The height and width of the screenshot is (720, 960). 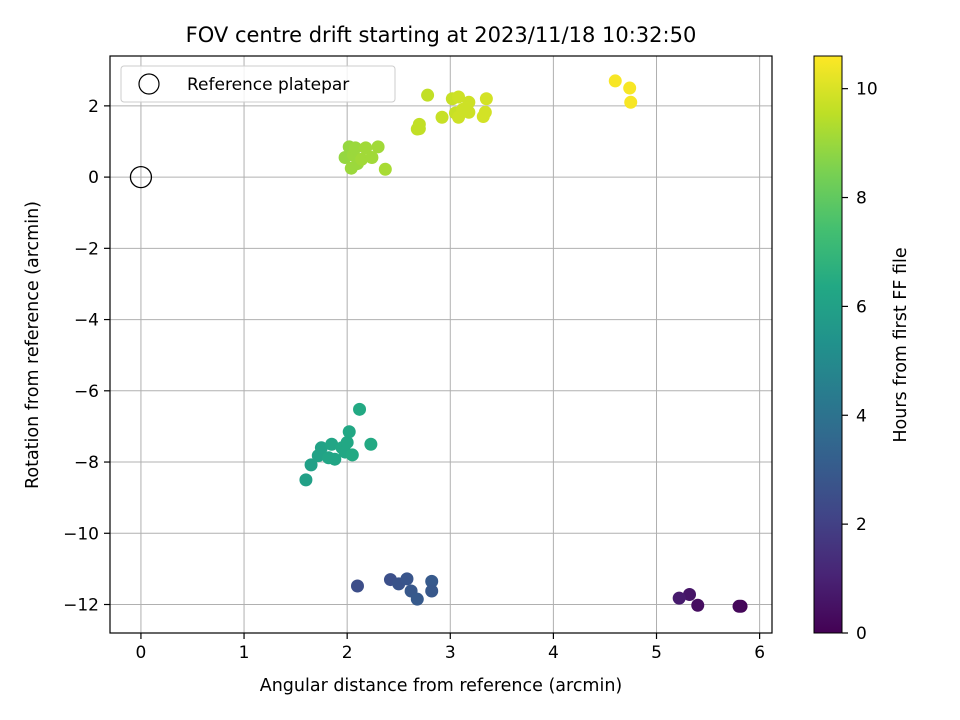 I want to click on colorbar-tick-label: 4, so click(x=861, y=416).